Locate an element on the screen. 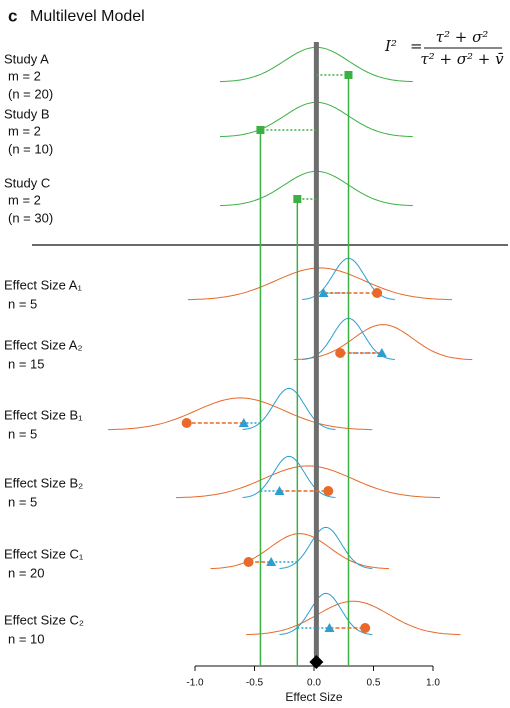 This screenshot has height=708, width=510. study-label: Study B is located at coordinates (27, 113).